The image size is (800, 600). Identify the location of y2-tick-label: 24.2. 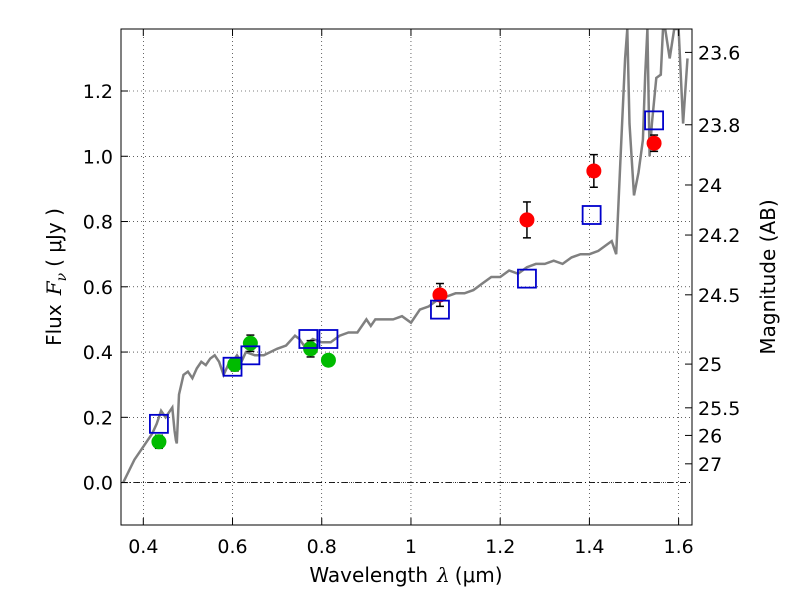
(719, 236).